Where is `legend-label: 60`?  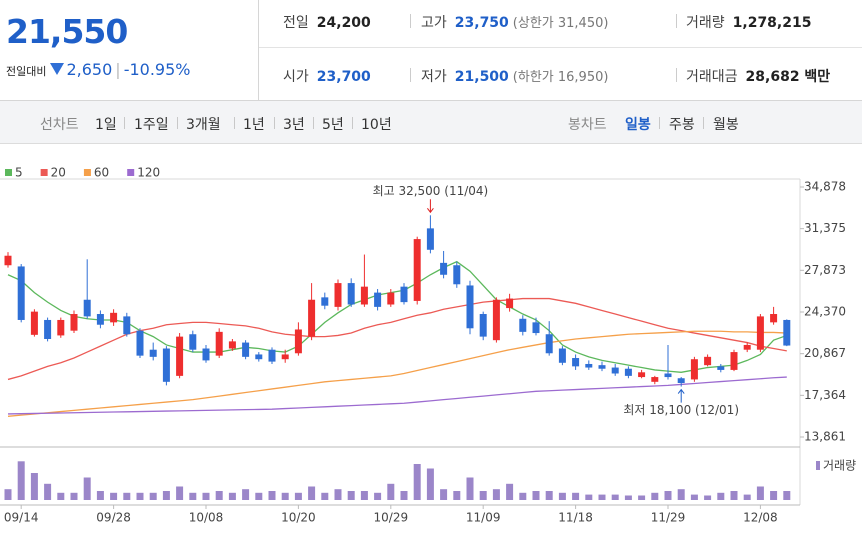
legend-label: 60 is located at coordinates (101, 173).